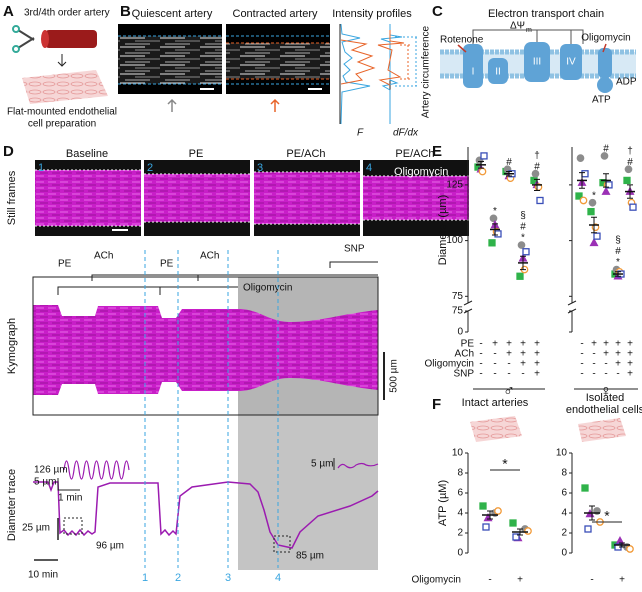 The width and height of the screenshot is (642, 592). What do you see at coordinates (8, 151) in the screenshot?
I see `panel-label: D` at bounding box center [8, 151].